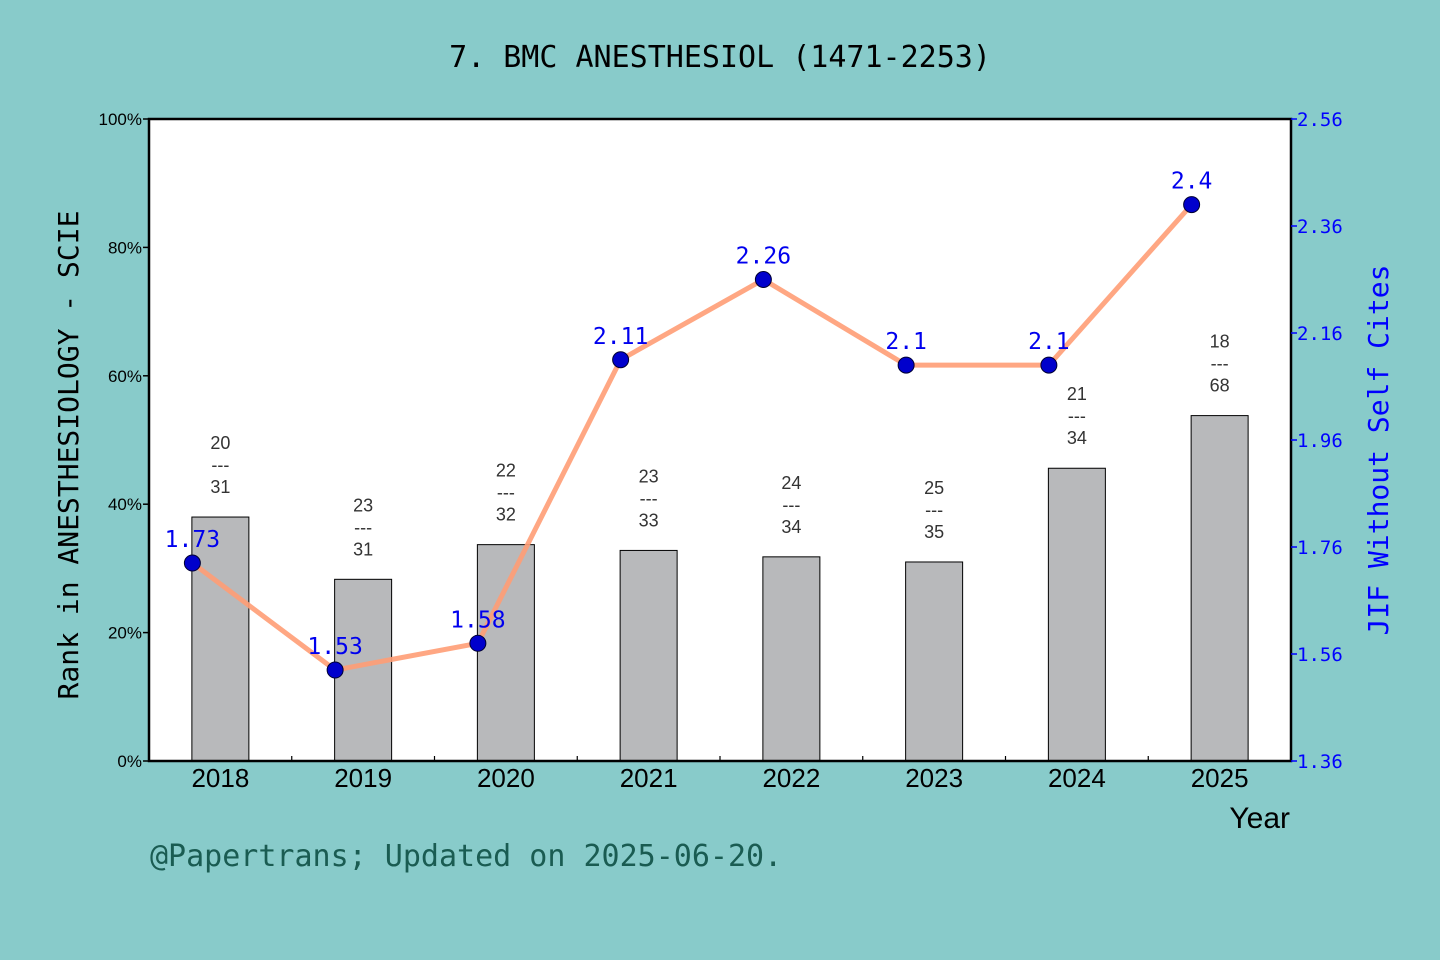 The height and width of the screenshot is (960, 1440). What do you see at coordinates (763, 279) in the screenshot?
I see `jif-point-2022` at bounding box center [763, 279].